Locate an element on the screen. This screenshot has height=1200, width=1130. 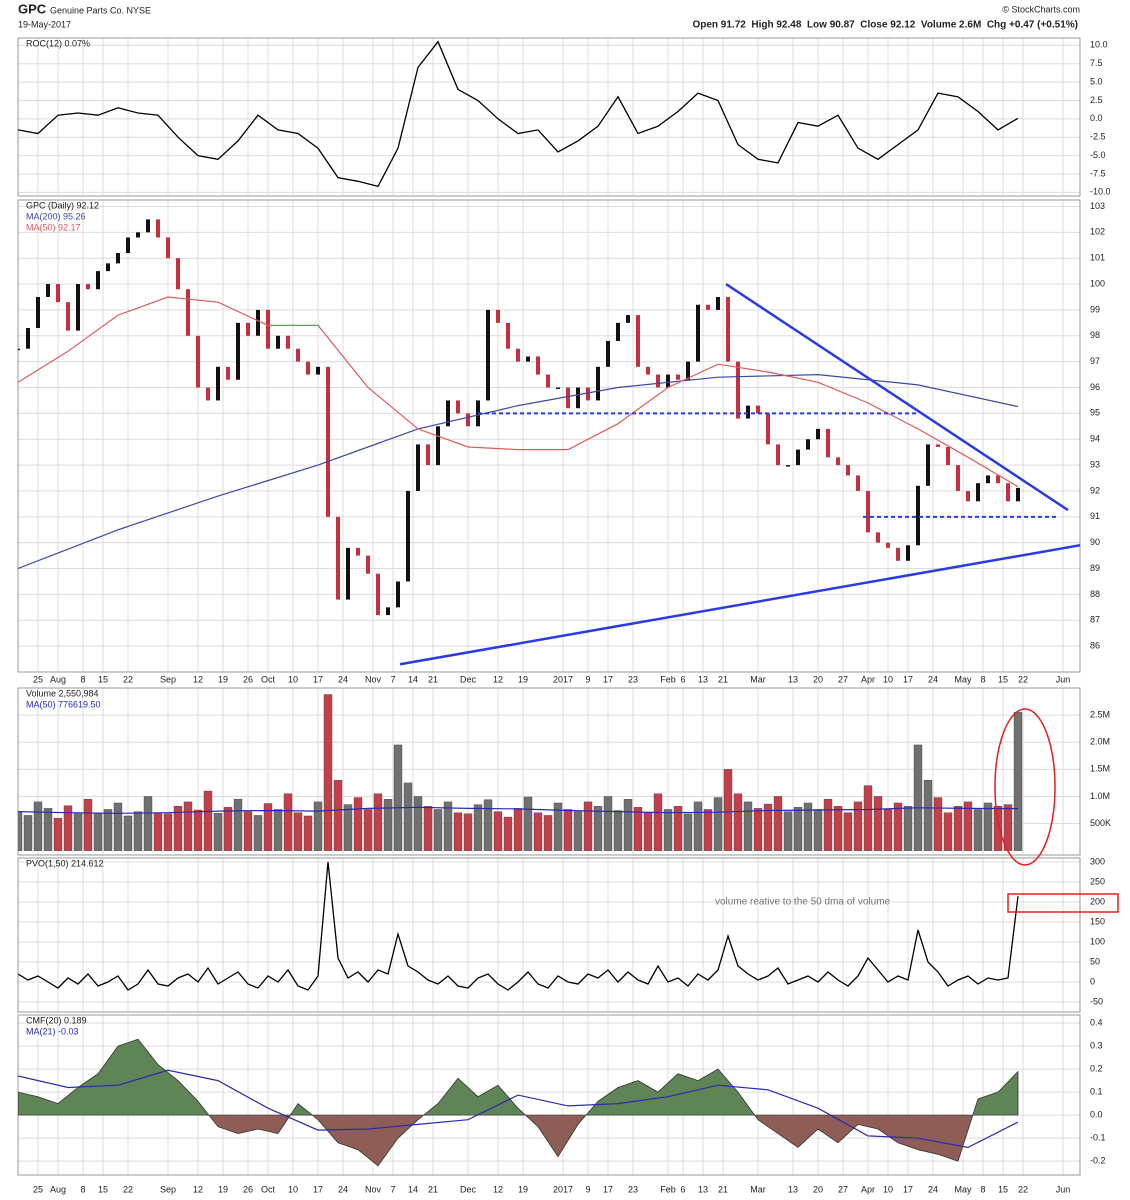
x-tick-label: 25 is located at coordinates (38, 1189).